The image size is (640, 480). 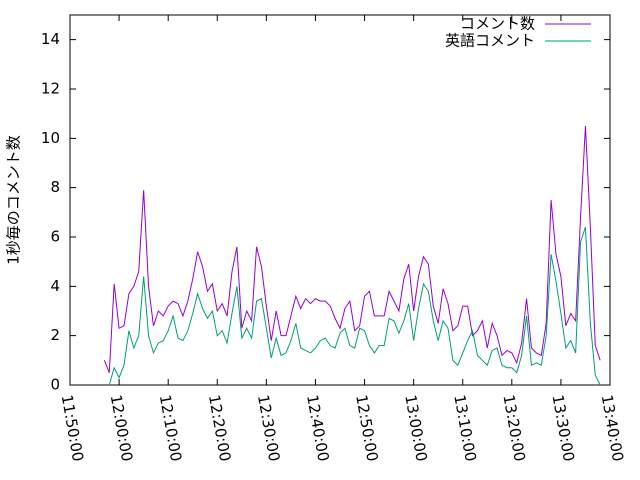 I want to click on y-tick-label: 14, so click(x=50, y=39).